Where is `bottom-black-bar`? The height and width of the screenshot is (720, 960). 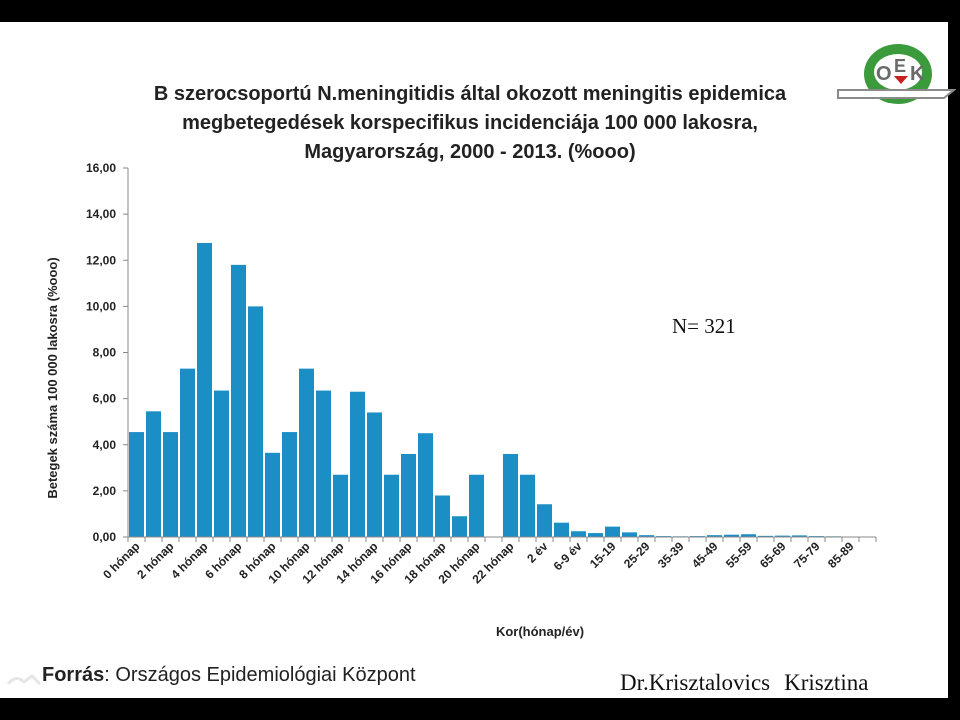
bottom-black-bar is located at coordinates (480, 709).